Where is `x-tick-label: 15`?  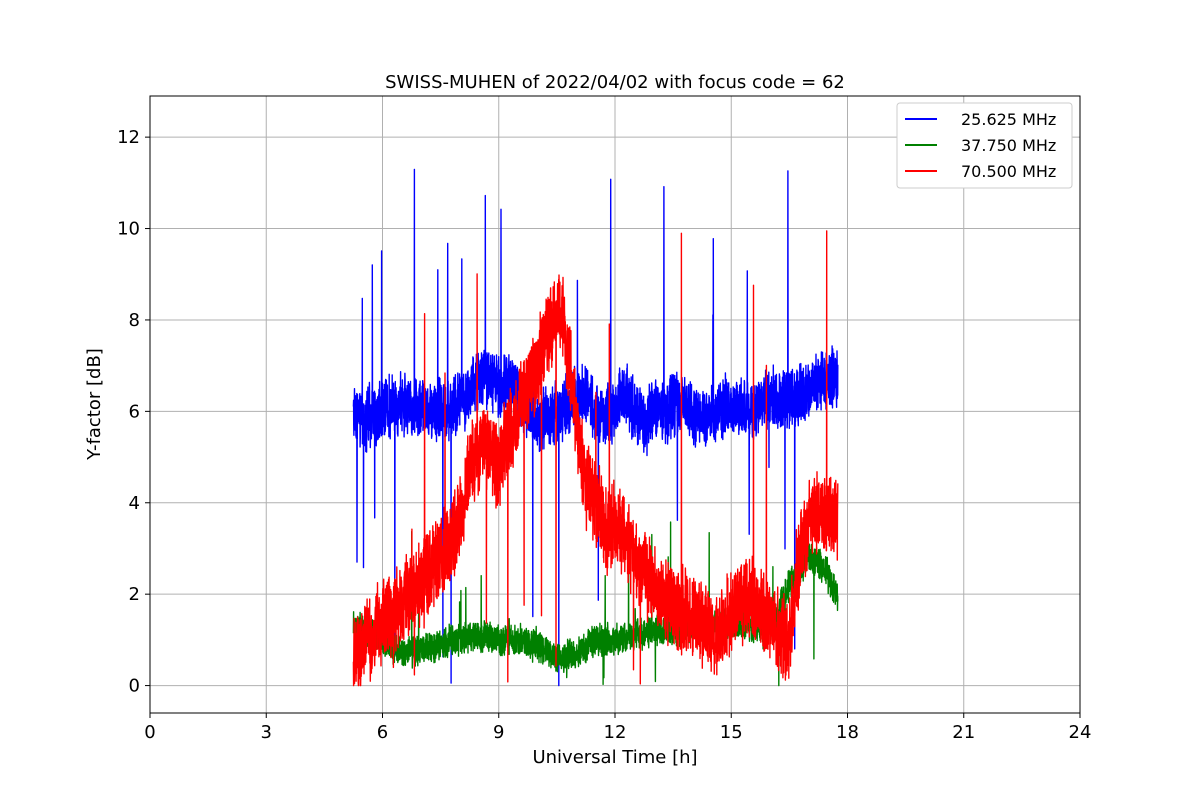
x-tick-label: 15 is located at coordinates (731, 732).